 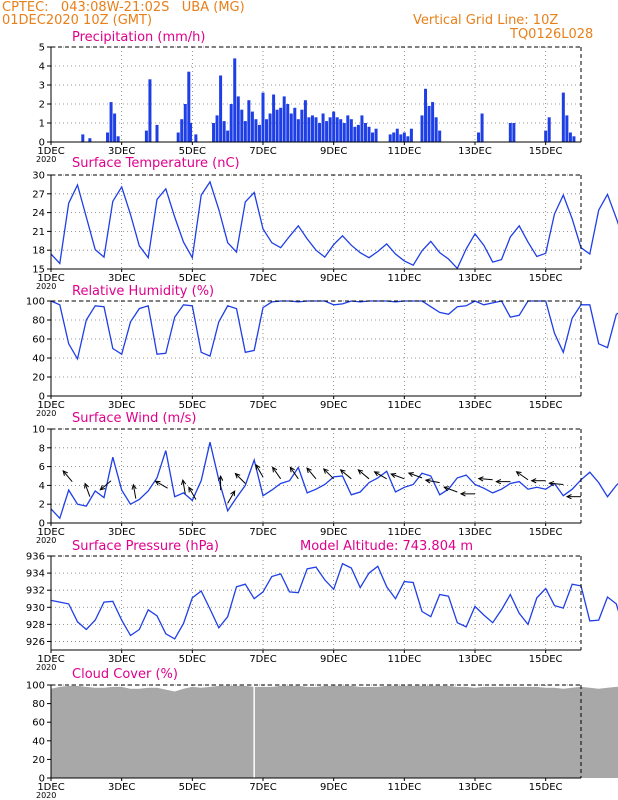 I want to click on y-tick-label: 21, so click(x=38, y=232).